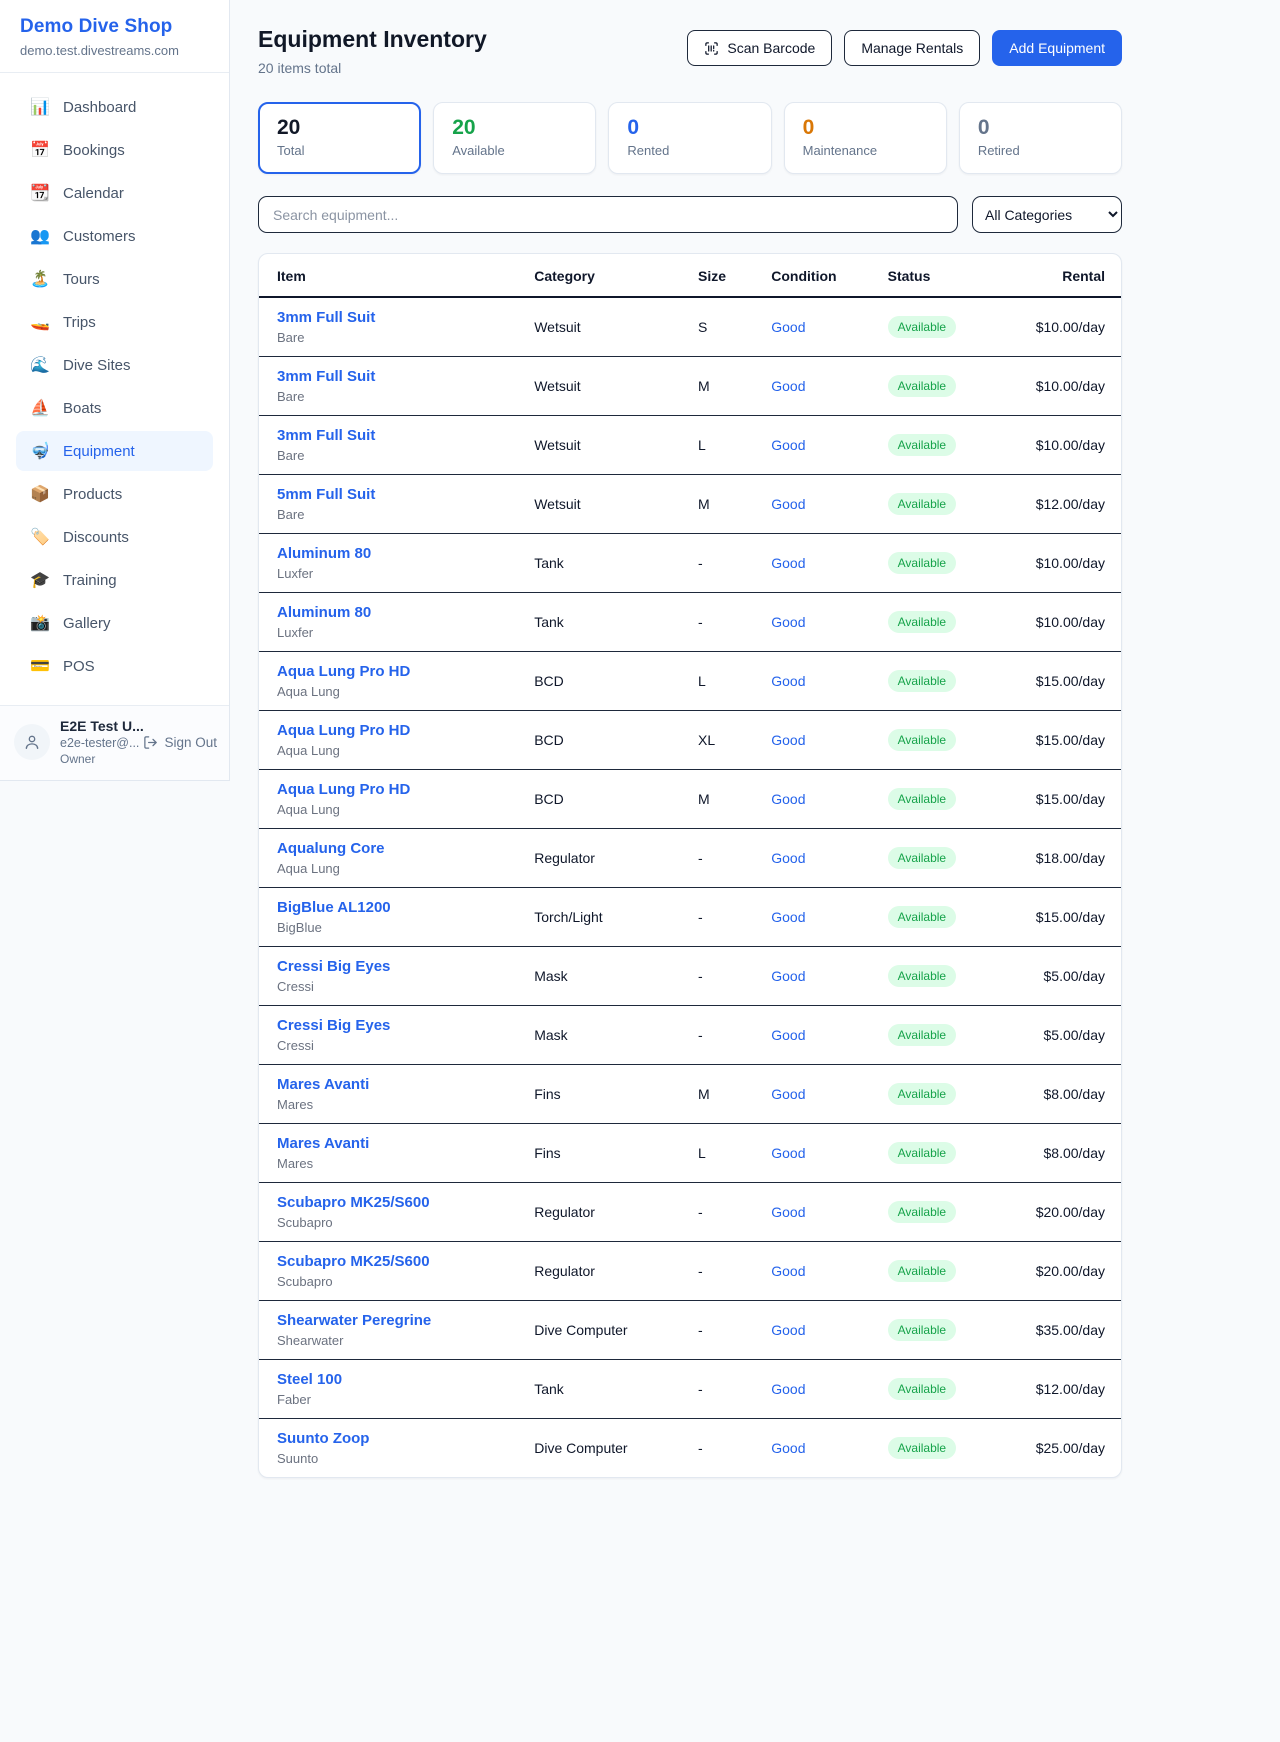  I want to click on cell-item: Cressi Big Eyes Cressi, so click(393, 1035).